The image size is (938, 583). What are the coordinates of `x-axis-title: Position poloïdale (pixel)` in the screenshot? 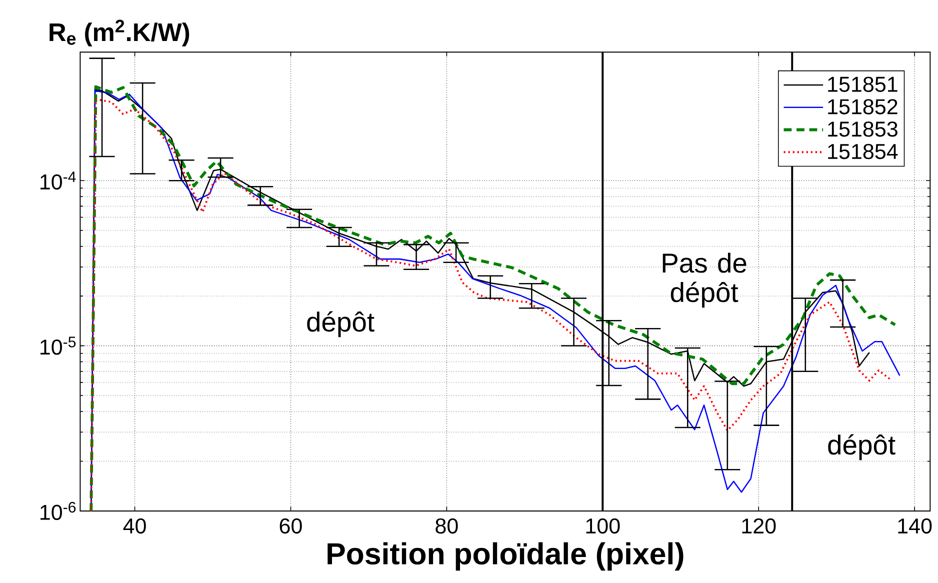 It's located at (506, 556).